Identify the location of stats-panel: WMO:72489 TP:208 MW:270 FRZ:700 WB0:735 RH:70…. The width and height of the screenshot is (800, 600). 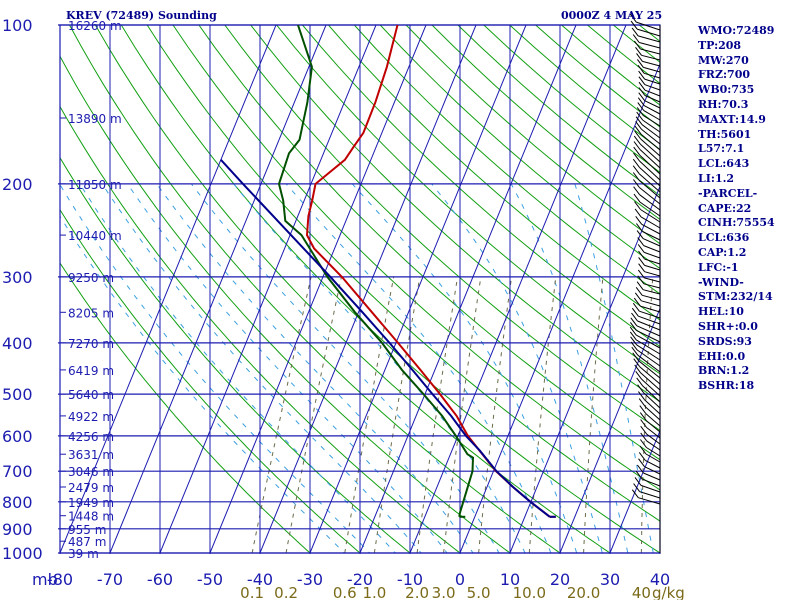
(748, 209).